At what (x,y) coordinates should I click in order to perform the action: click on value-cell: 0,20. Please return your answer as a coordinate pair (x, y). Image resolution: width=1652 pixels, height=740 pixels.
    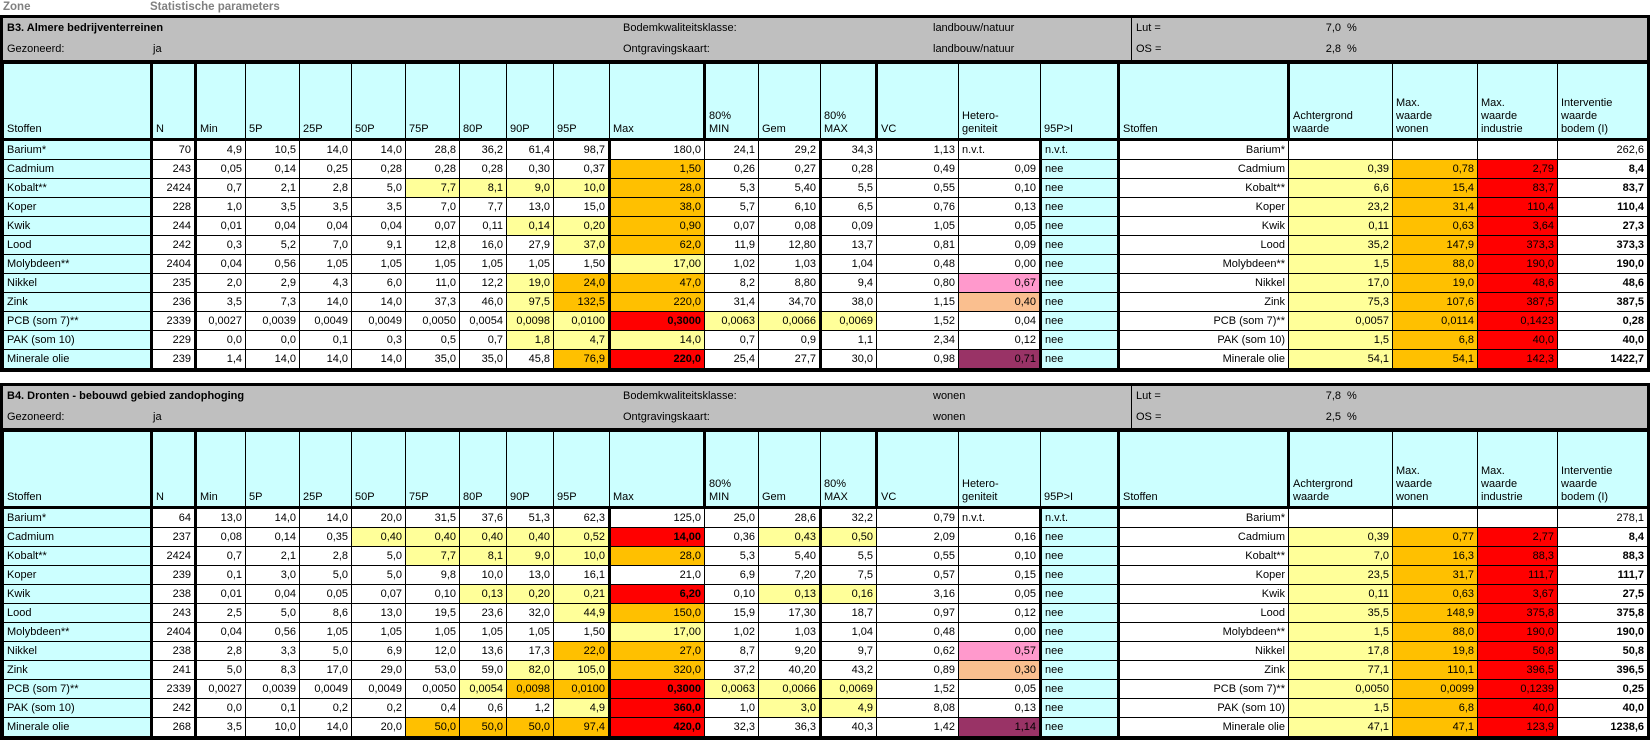
    Looking at the image, I should click on (581, 226).